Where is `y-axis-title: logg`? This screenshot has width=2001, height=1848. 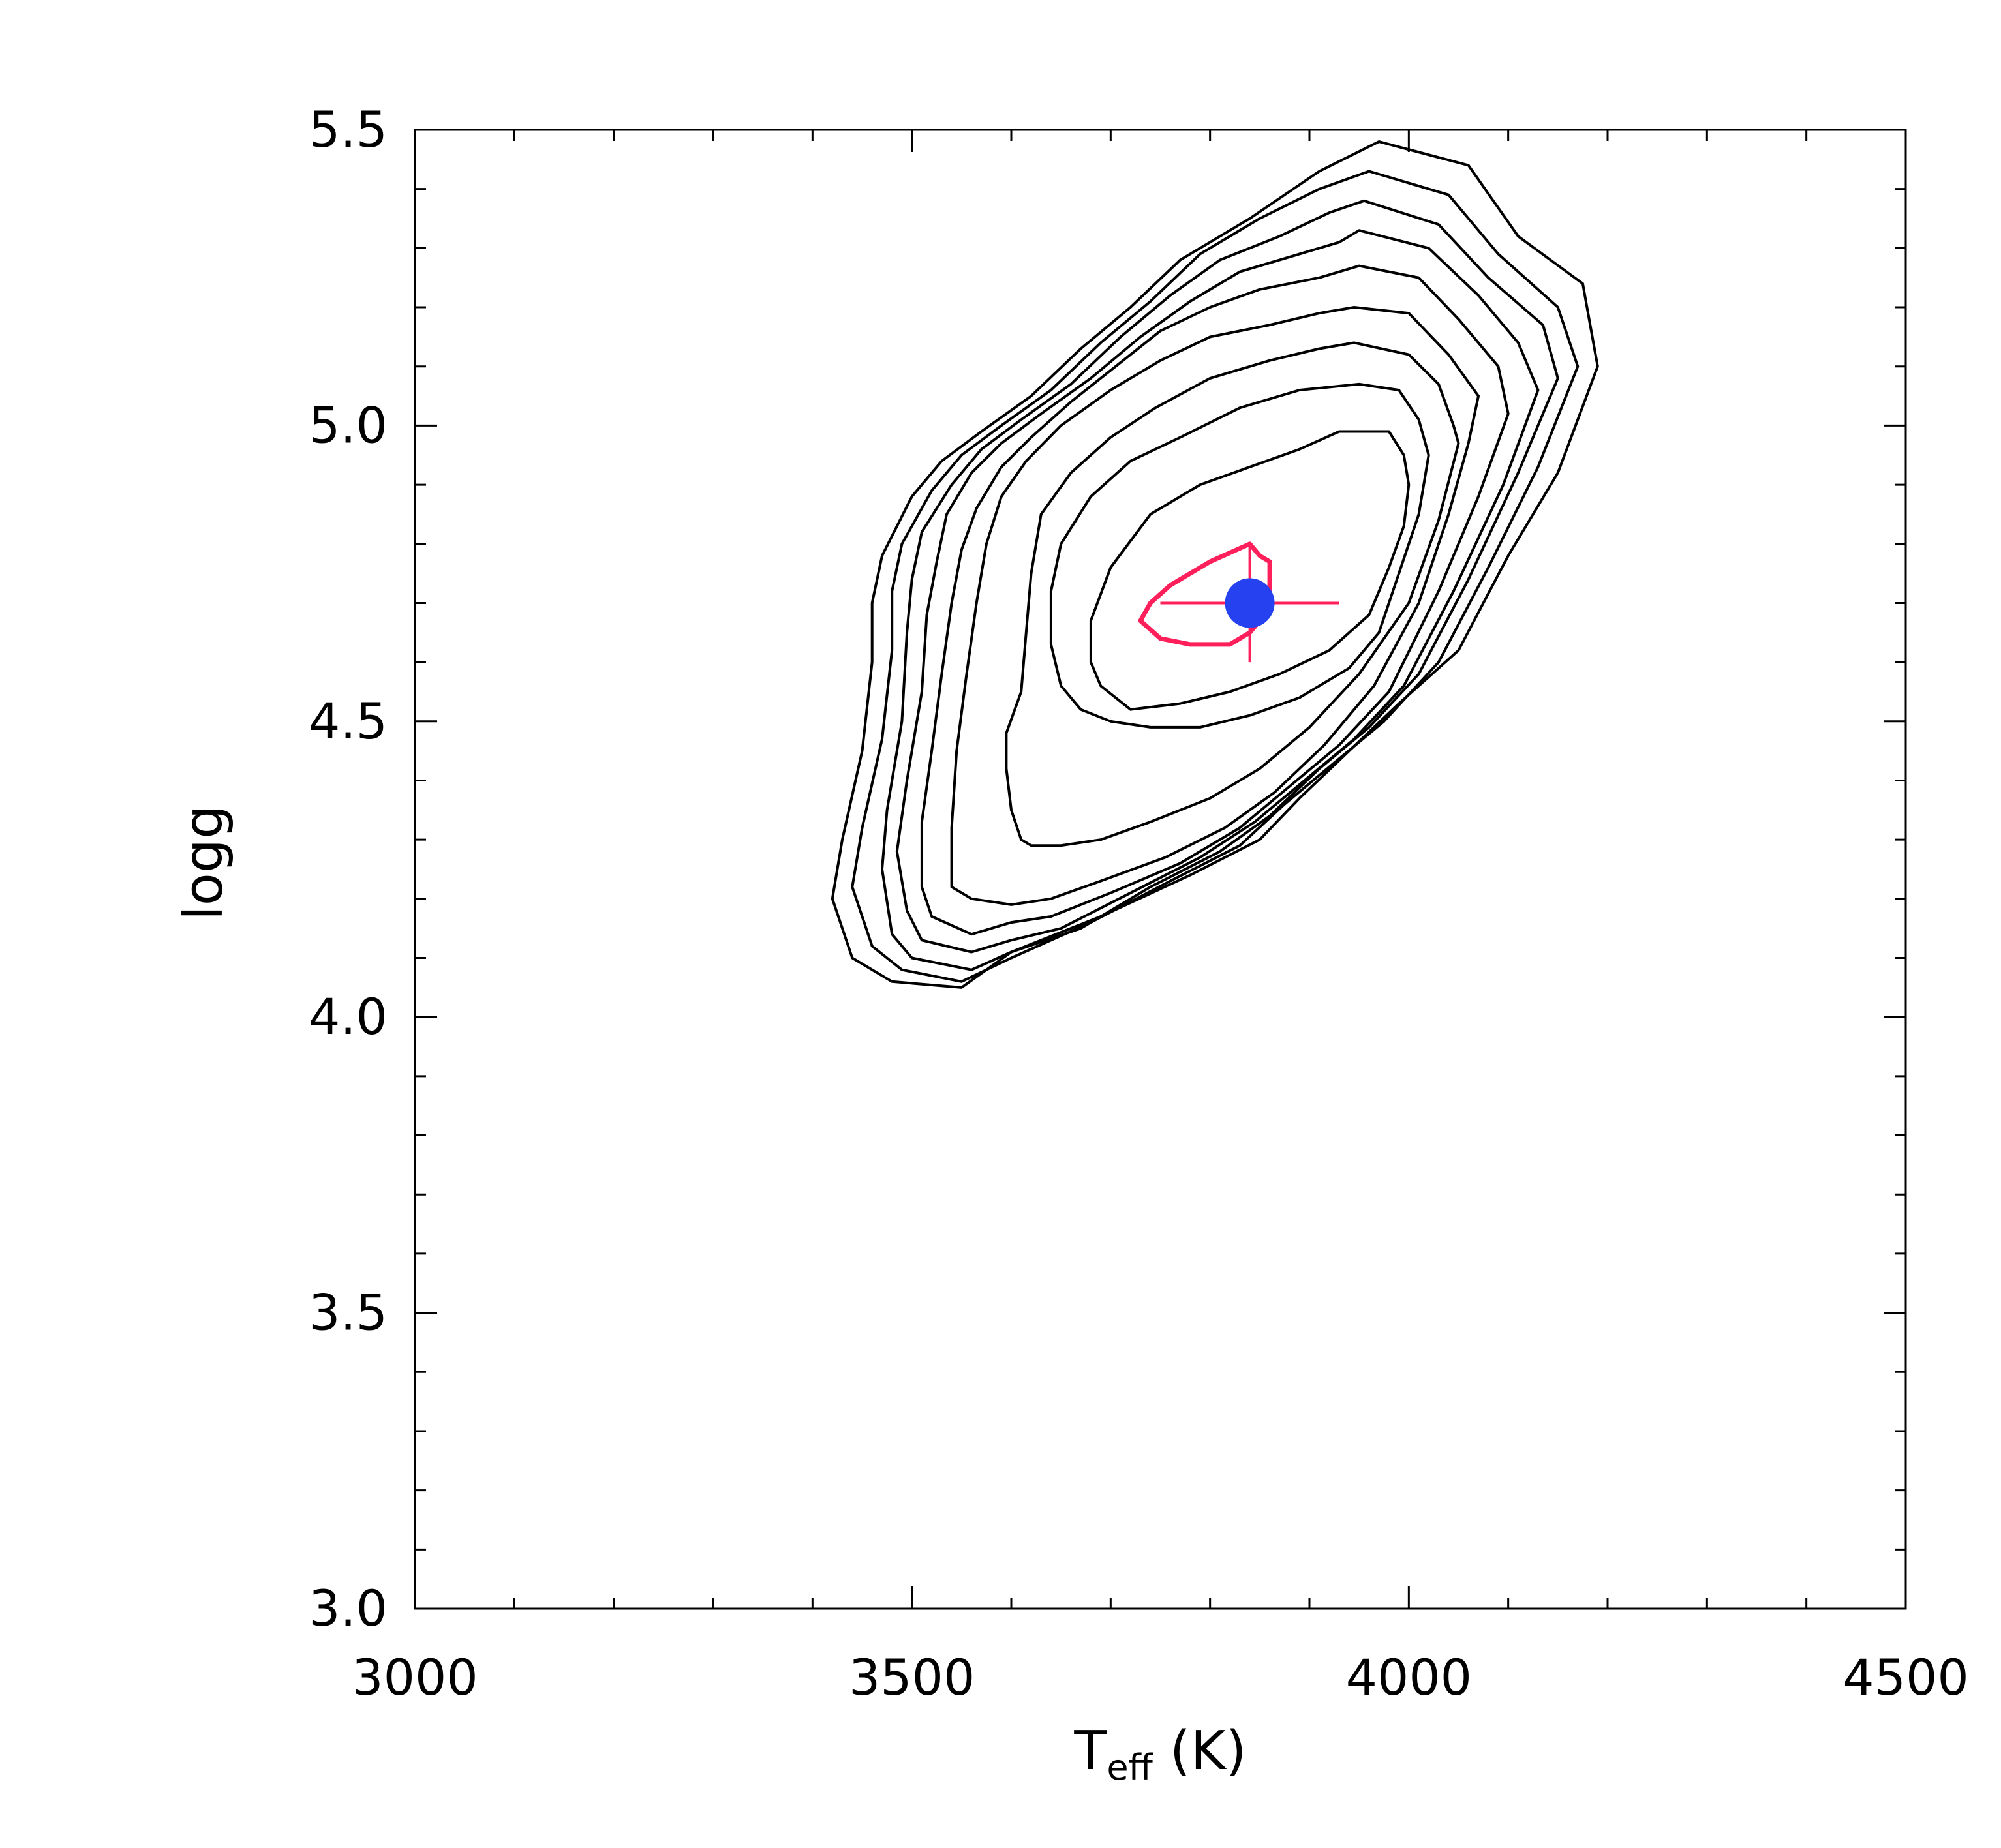 y-axis-title: logg is located at coordinates (204, 862).